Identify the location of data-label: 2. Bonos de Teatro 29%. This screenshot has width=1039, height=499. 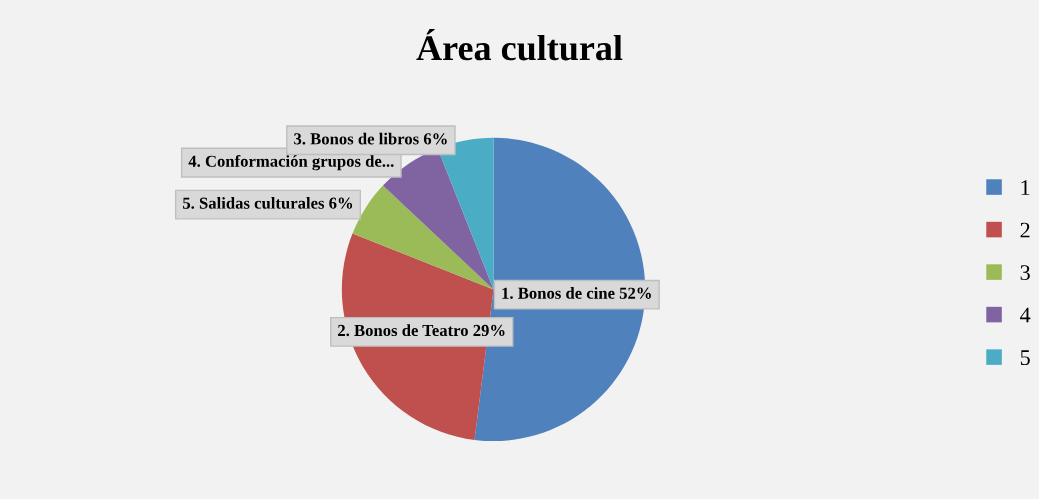
(421, 330).